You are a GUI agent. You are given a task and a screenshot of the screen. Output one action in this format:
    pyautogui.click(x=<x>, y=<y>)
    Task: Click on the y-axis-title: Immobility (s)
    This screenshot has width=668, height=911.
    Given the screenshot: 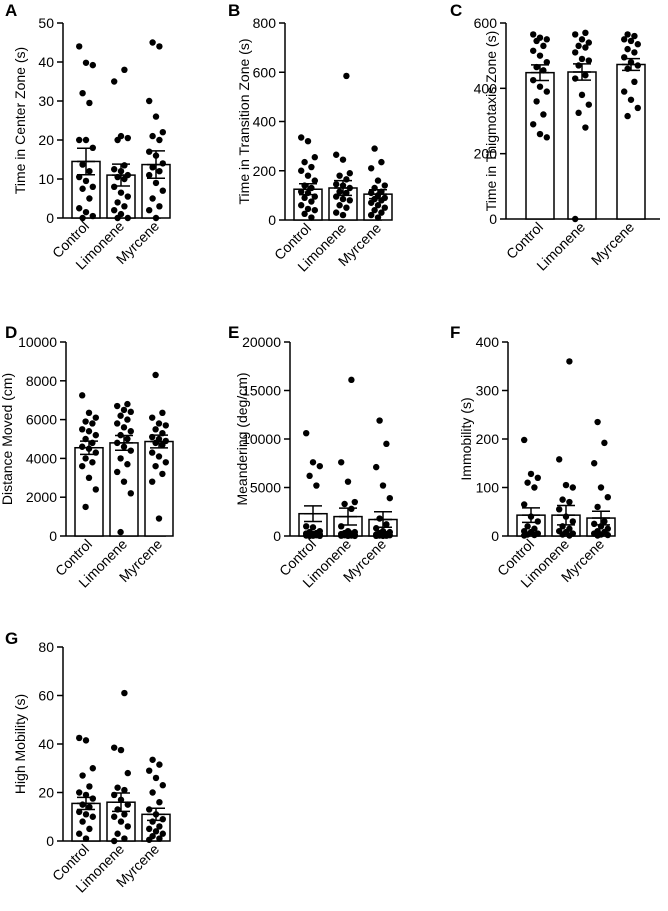 What is the action you would take?
    pyautogui.click(x=466, y=438)
    